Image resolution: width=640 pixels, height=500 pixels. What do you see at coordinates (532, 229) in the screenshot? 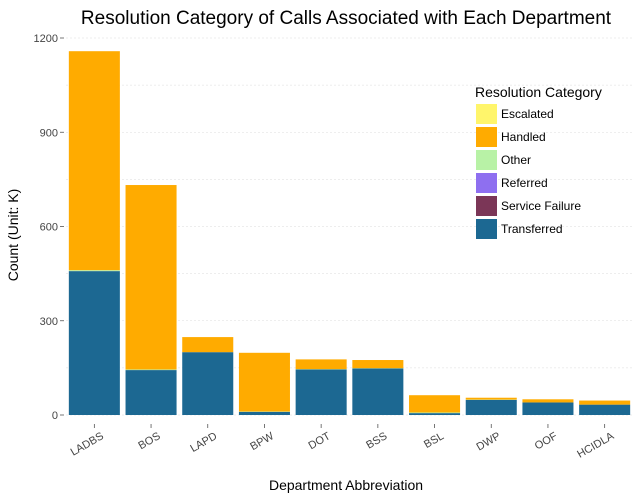
I see `legend-label: Transferred` at bounding box center [532, 229].